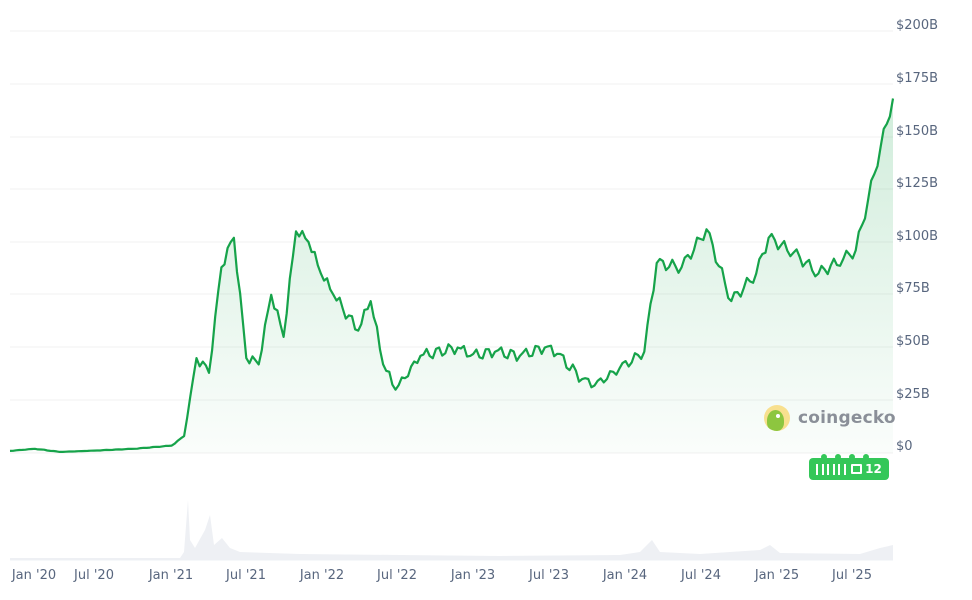 This screenshot has height=600, width=972. I want to click on x-tick-label: Jan '25, so click(777, 575).